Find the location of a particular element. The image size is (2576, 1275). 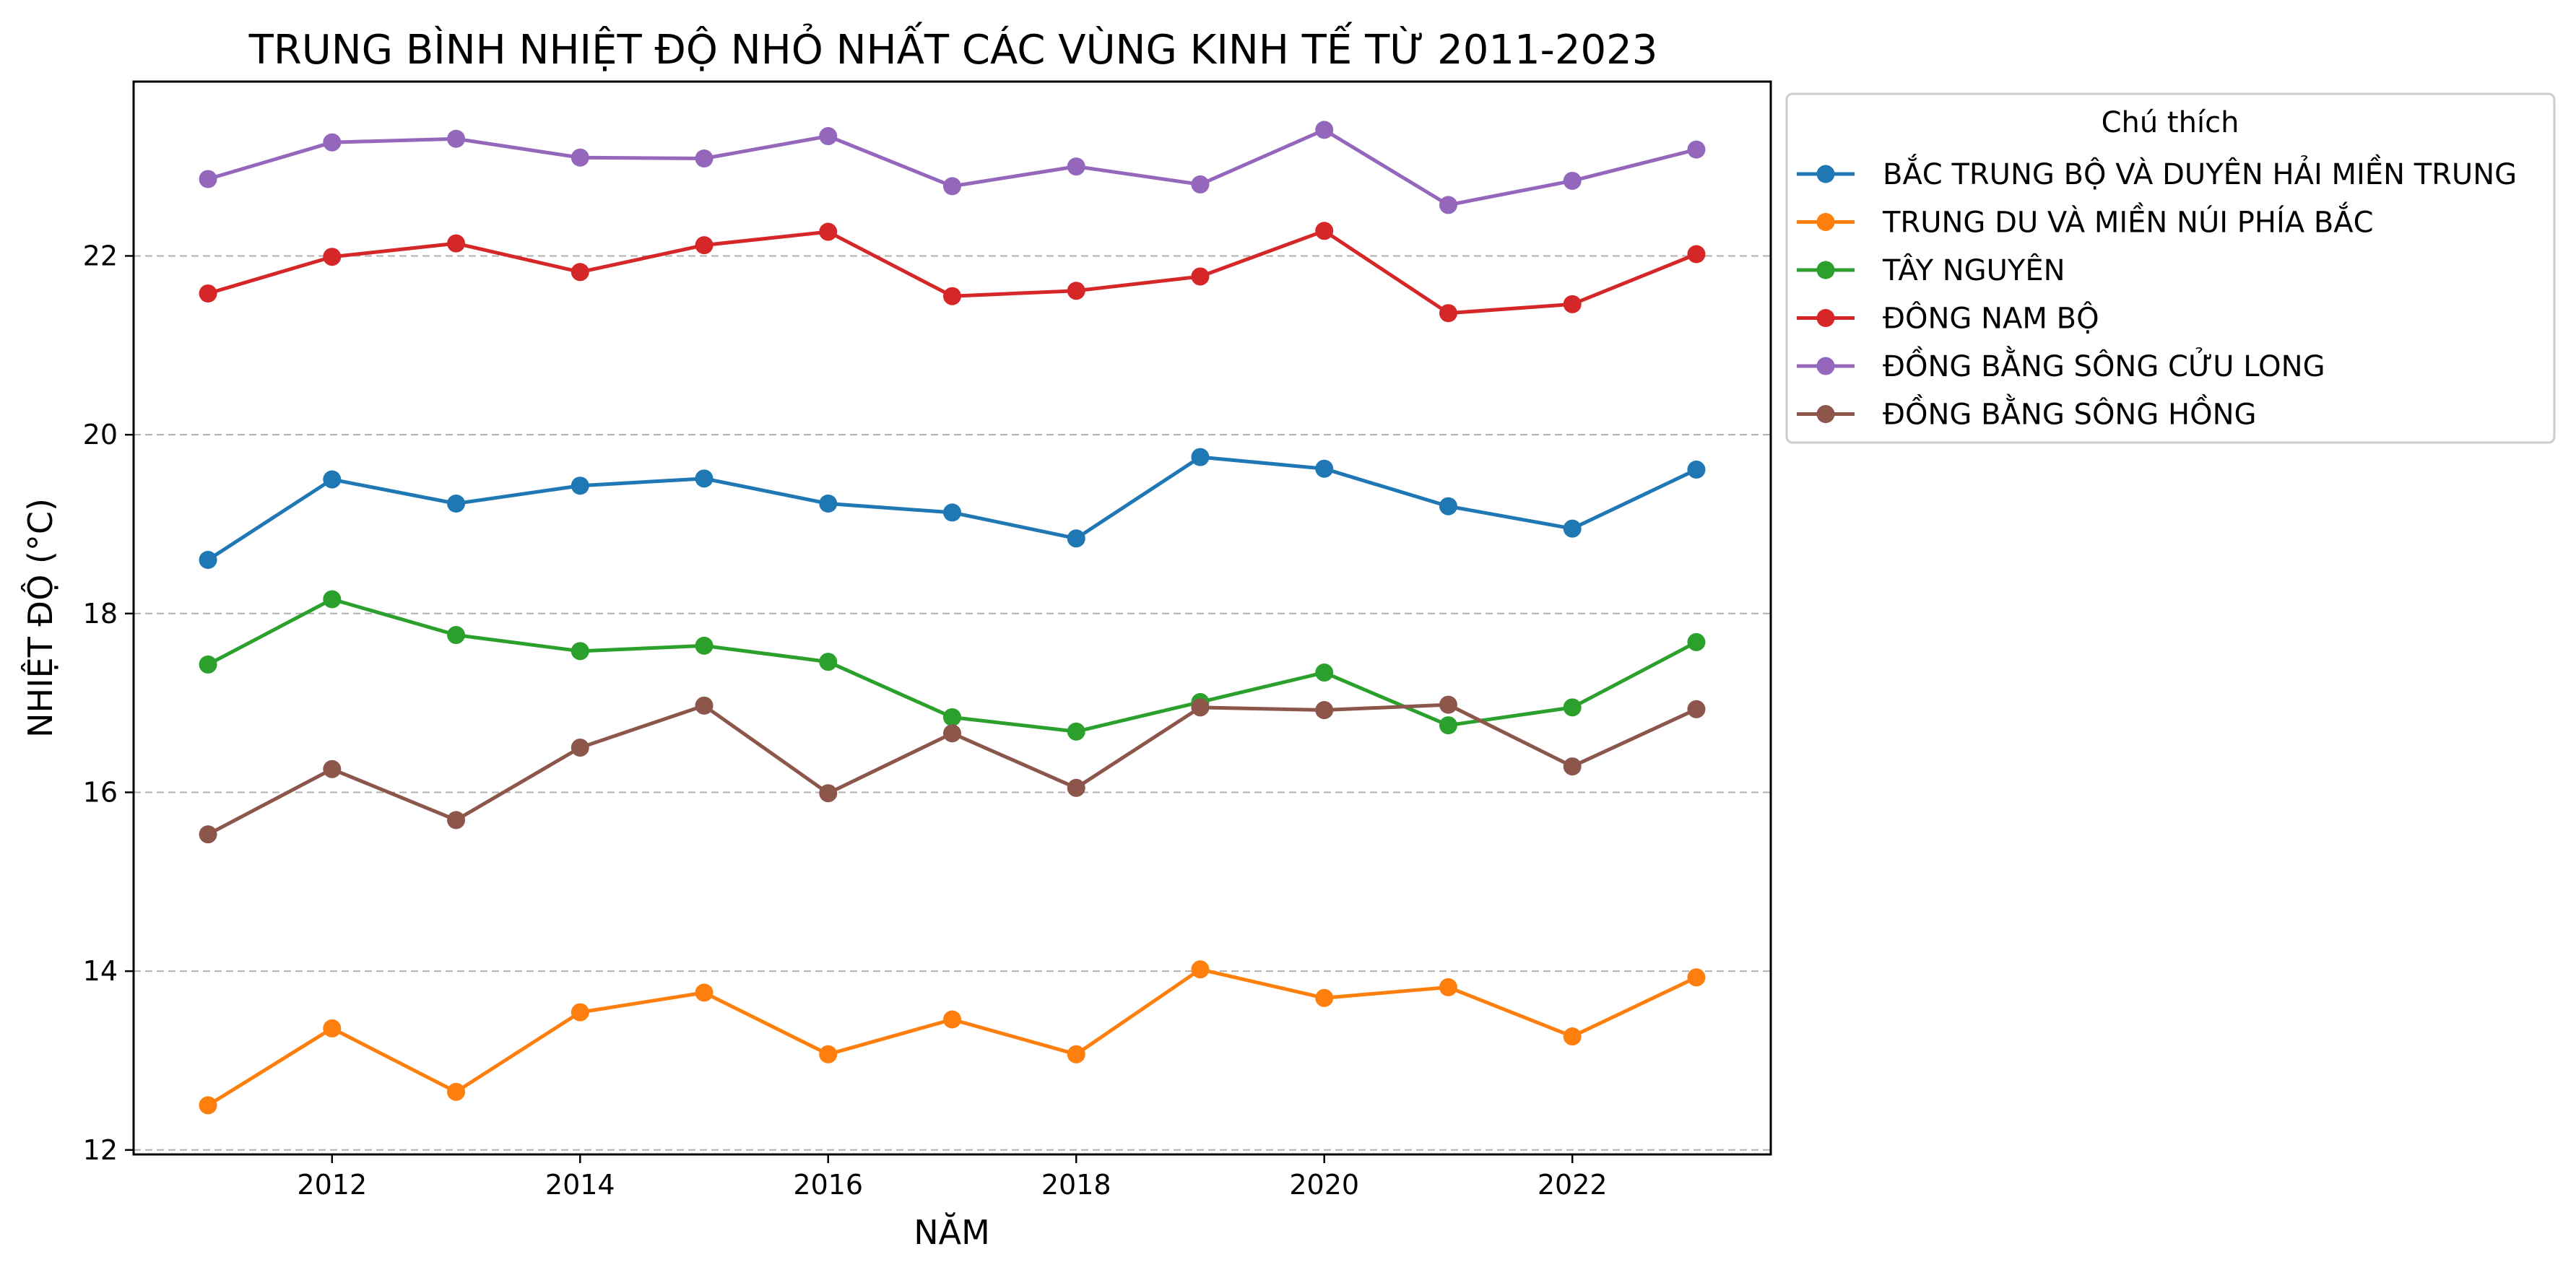

legend-title: Chú thích is located at coordinates (2170, 122).